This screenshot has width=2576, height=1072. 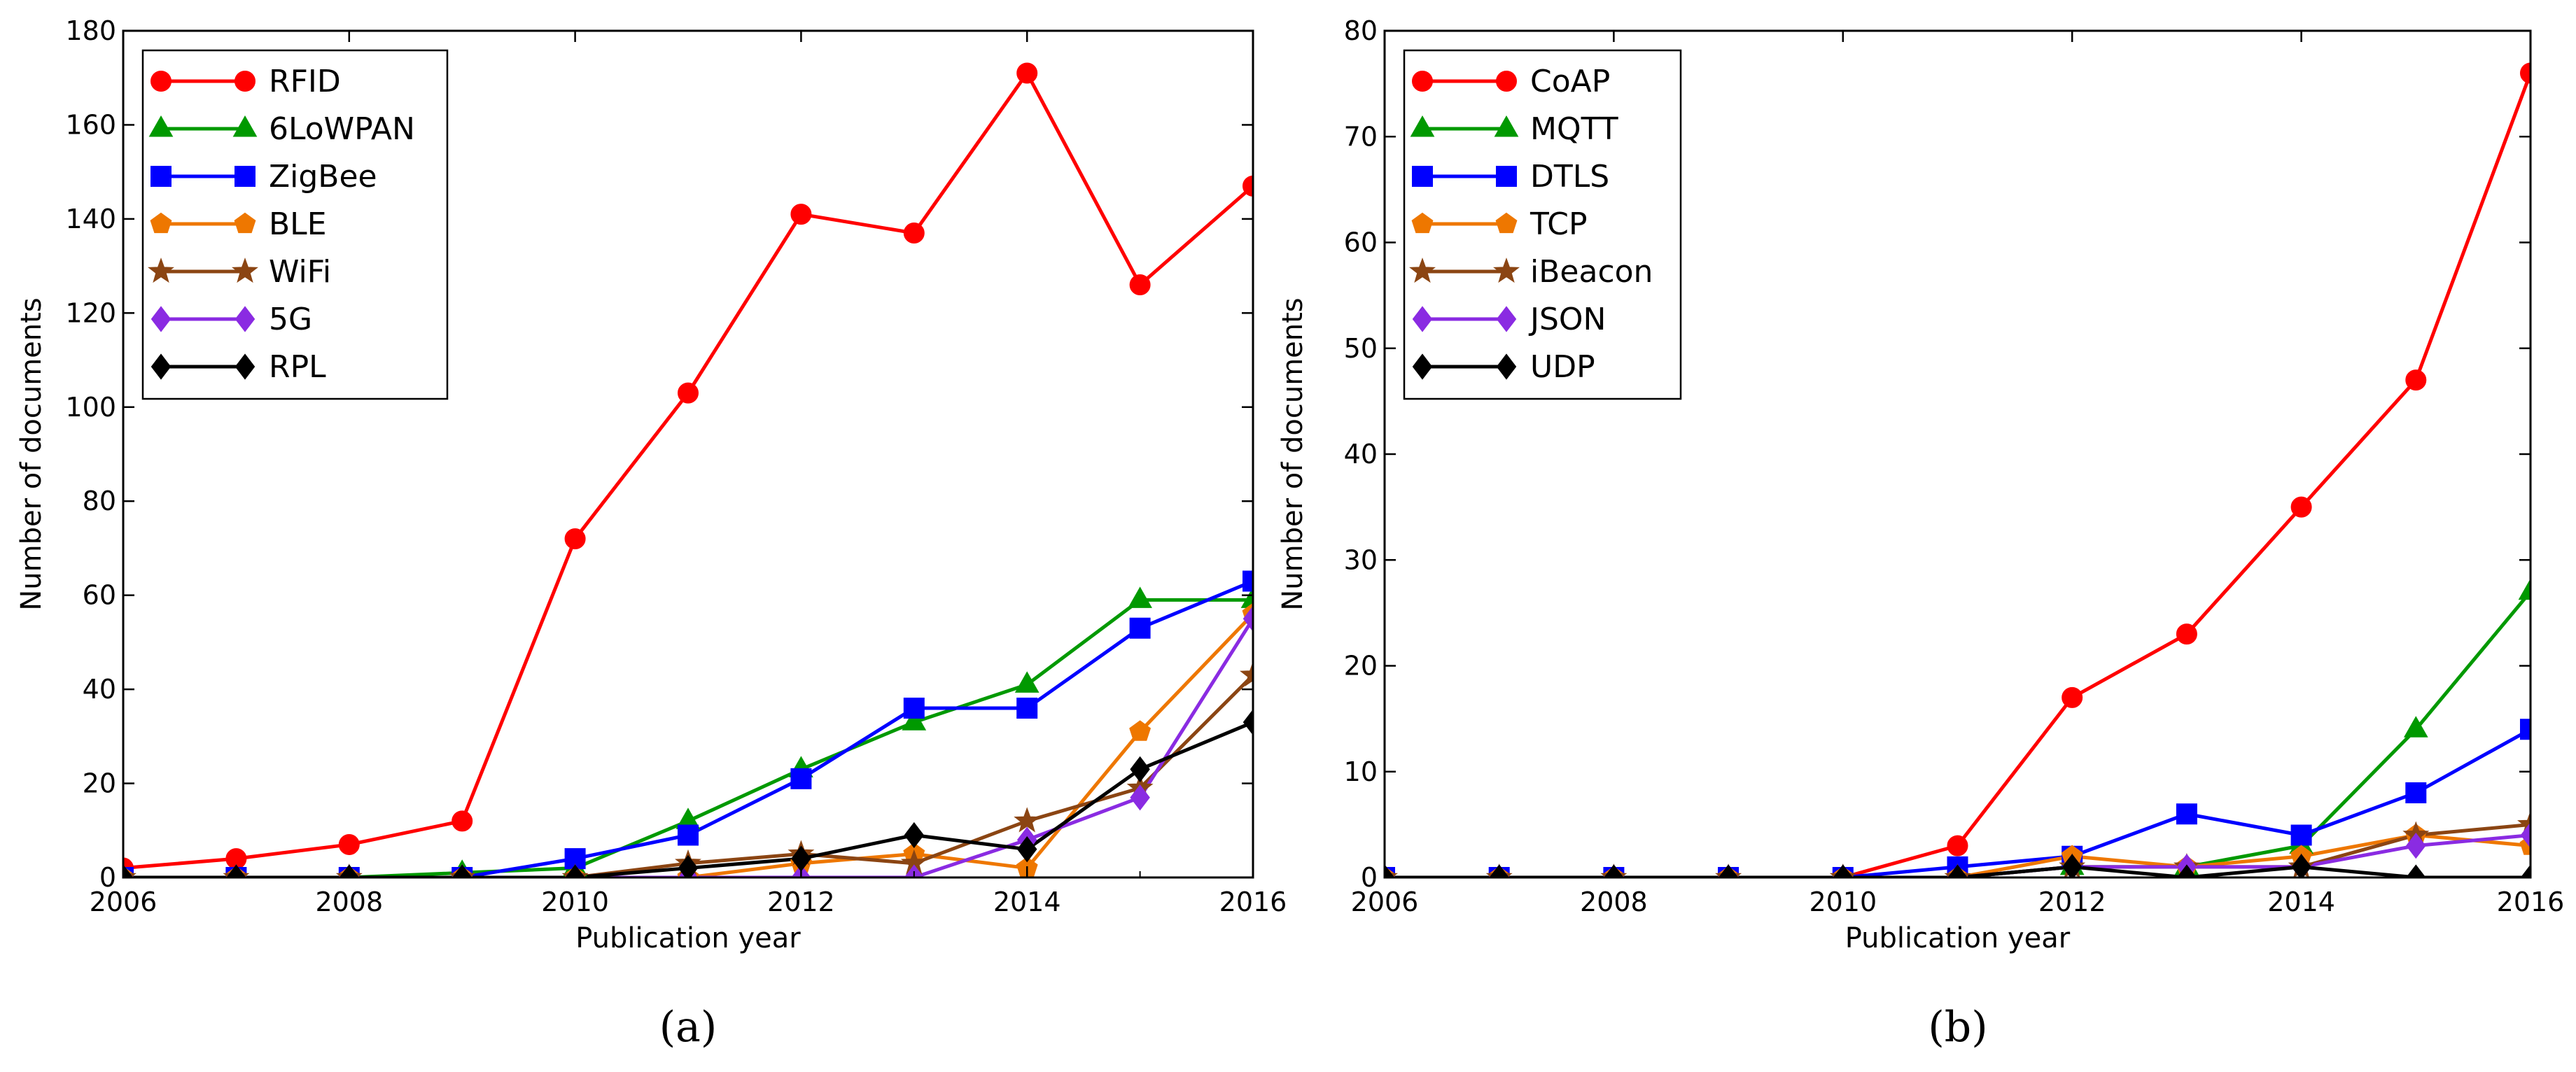 I want to click on legend-label-mqtt: MQTT, so click(x=1574, y=129).